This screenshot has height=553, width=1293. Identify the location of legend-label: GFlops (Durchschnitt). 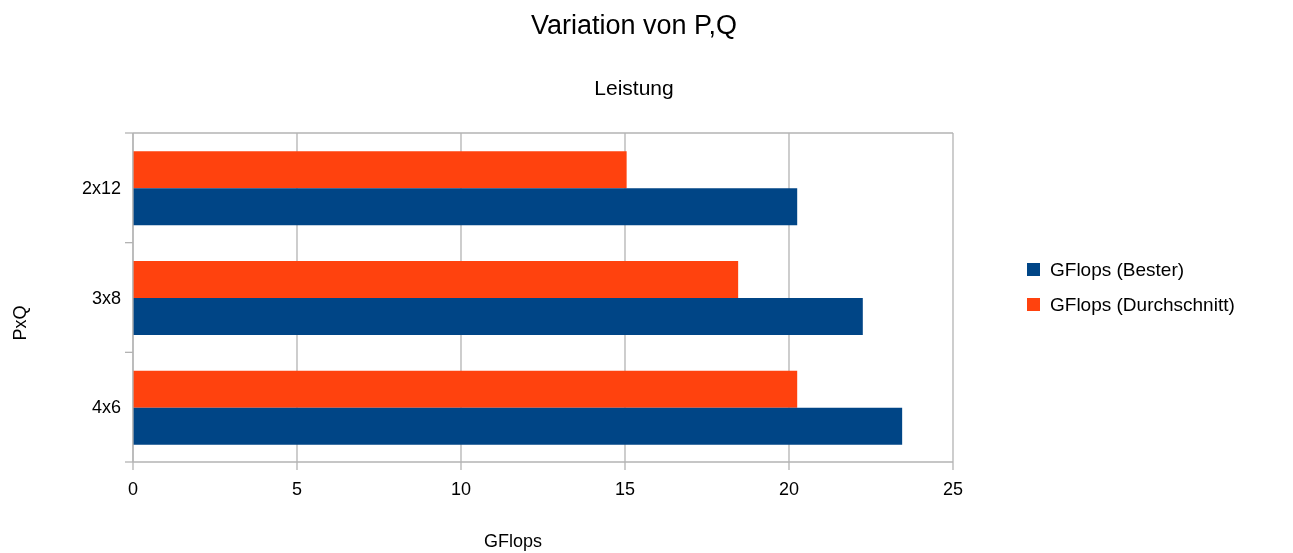
(1142, 304).